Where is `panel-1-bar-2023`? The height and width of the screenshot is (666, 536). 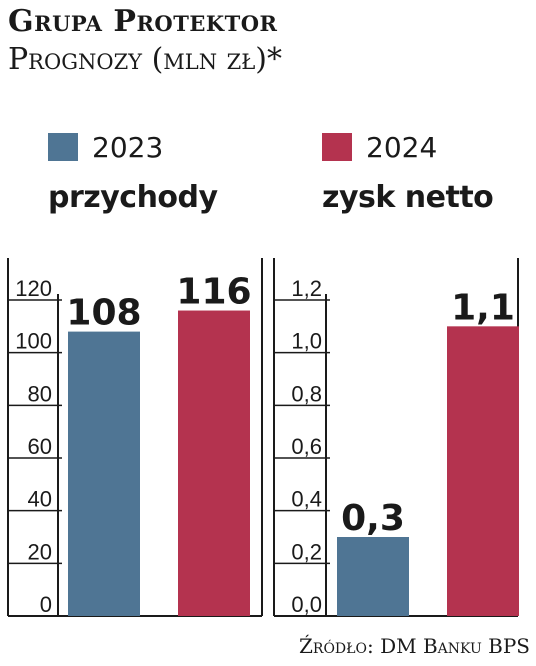 panel-1-bar-2023 is located at coordinates (104, 473).